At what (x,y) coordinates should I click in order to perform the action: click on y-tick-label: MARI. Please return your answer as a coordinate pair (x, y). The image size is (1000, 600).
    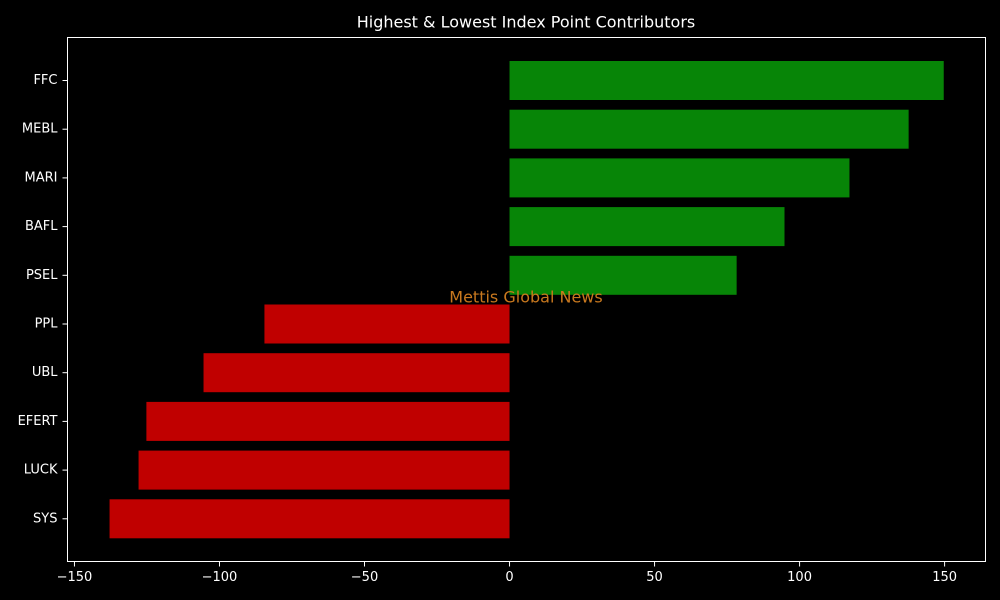
    Looking at the image, I should click on (41, 177).